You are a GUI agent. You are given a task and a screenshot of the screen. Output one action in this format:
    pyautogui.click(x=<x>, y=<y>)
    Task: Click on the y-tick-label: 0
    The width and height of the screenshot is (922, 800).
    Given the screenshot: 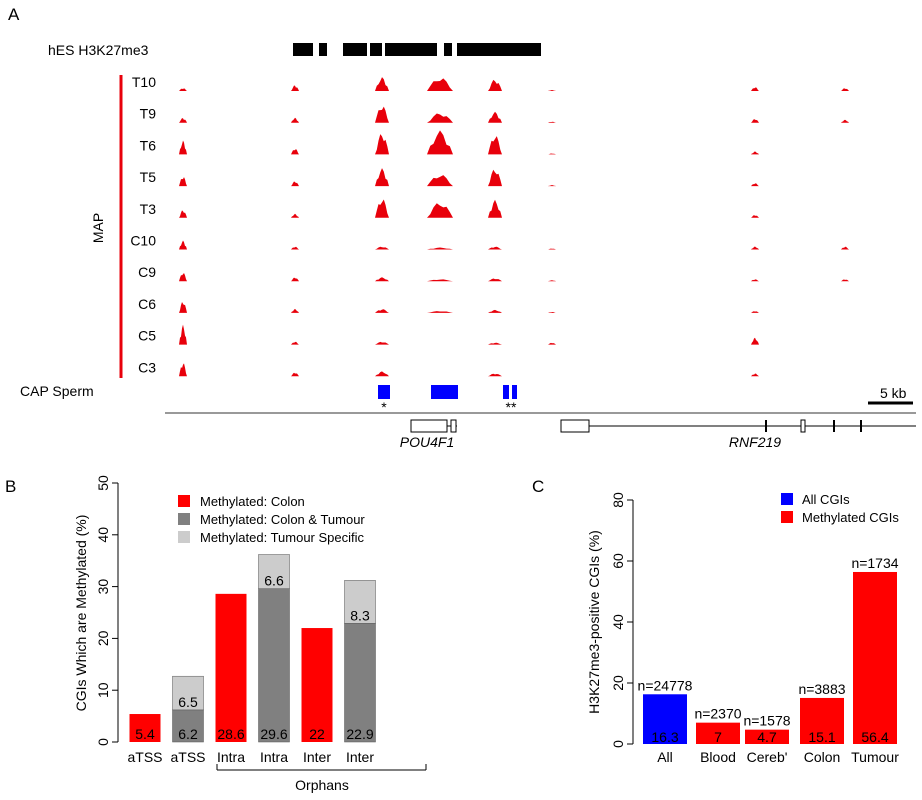 What is the action you would take?
    pyautogui.click(x=103, y=742)
    